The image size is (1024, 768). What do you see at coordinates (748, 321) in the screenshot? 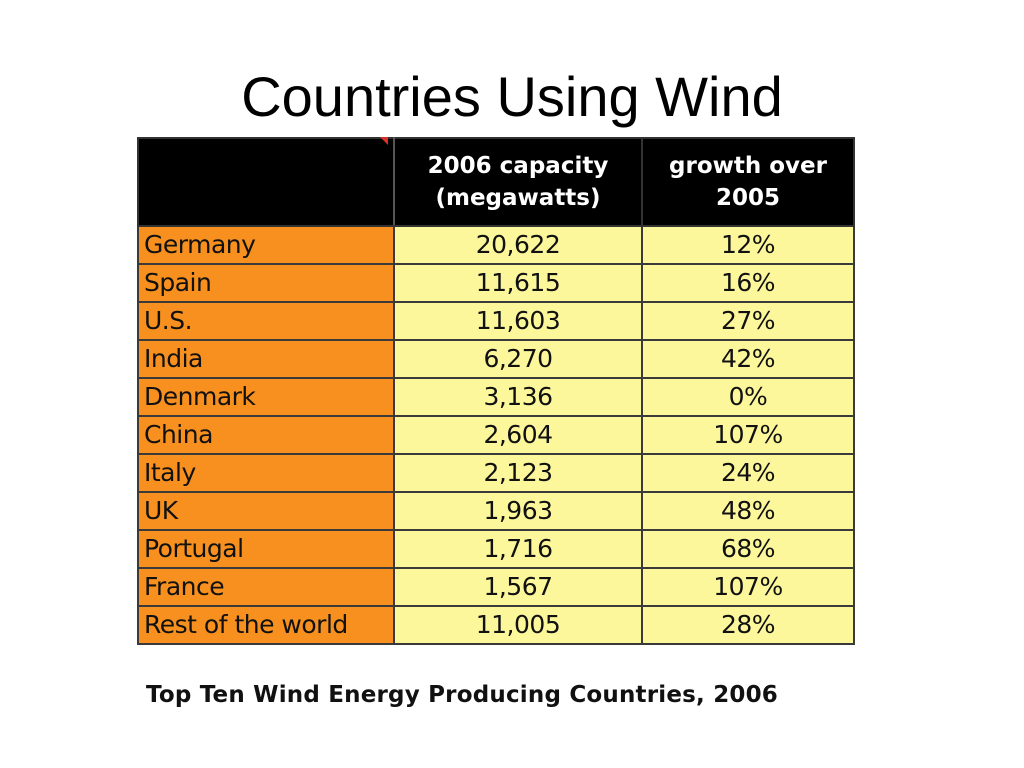
I see `growth-cell: 27%` at bounding box center [748, 321].